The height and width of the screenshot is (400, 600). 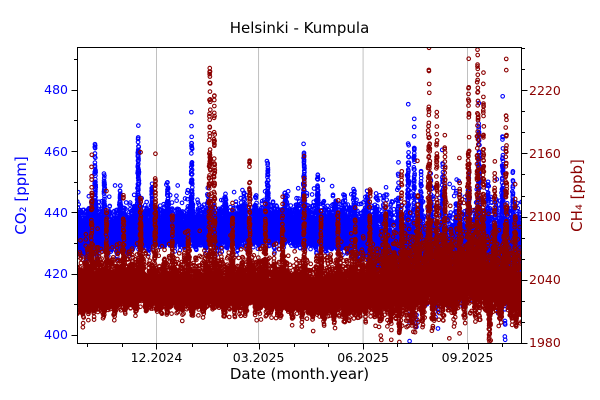 I want to click on y-right-tick-label: 2040, so click(x=545, y=280).